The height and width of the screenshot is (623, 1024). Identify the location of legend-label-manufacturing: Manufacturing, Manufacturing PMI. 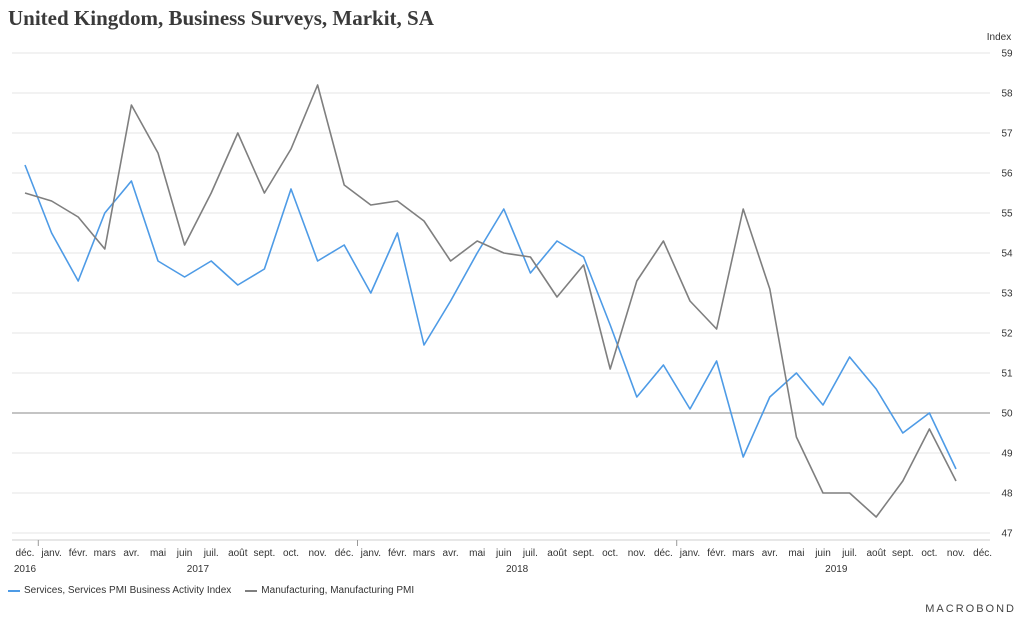
(338, 590).